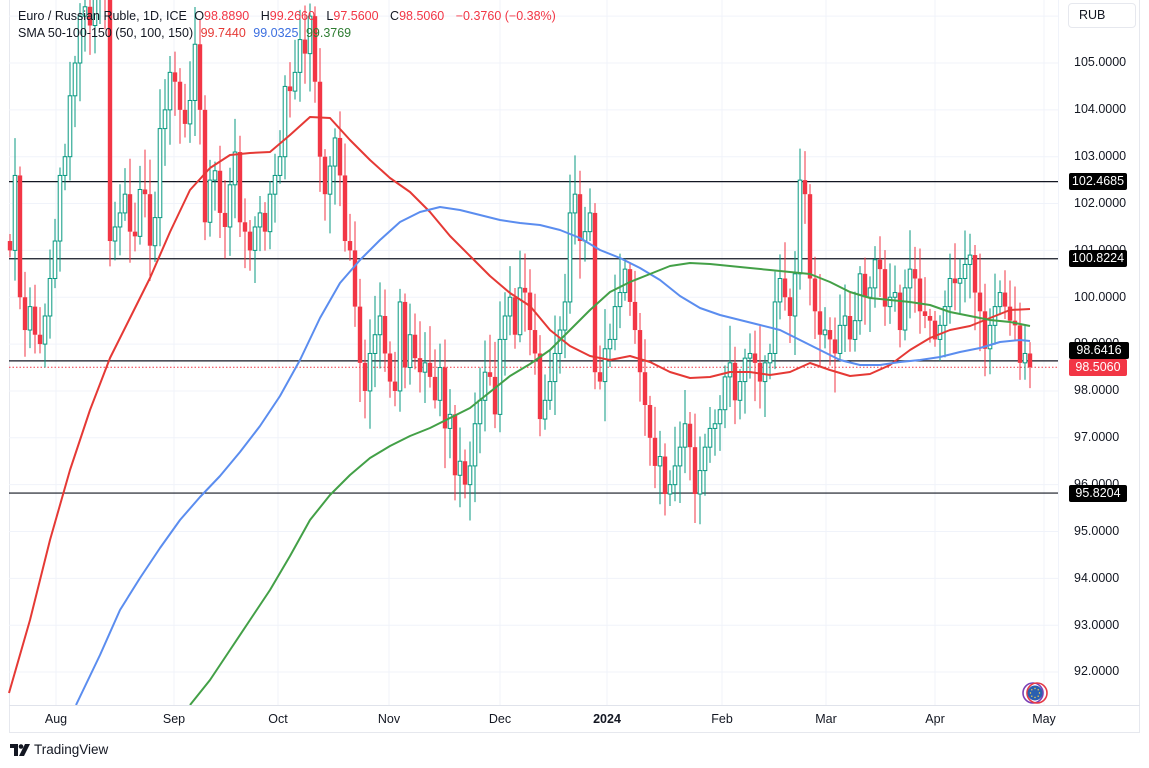  I want to click on y-tick: 102.0000, so click(1100, 203).